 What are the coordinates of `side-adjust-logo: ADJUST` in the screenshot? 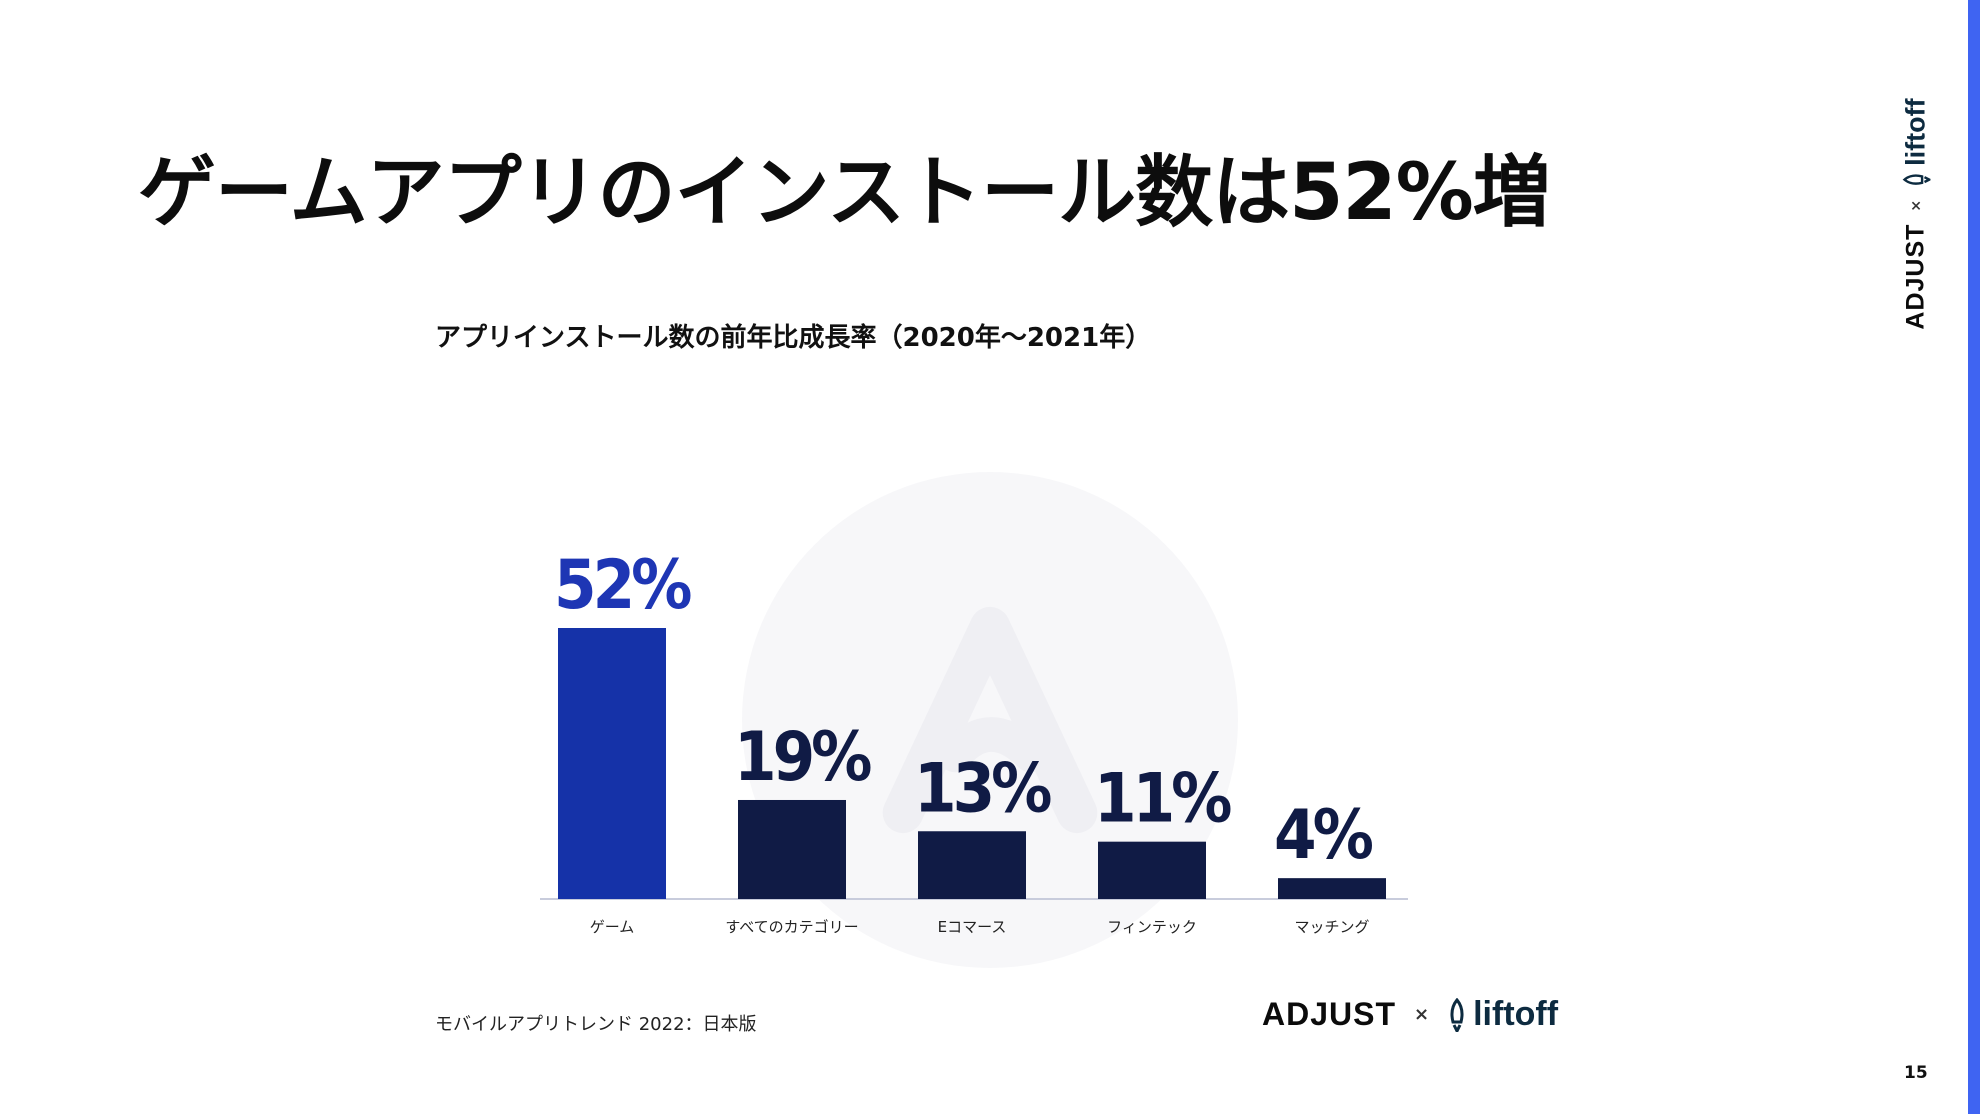 It's located at (1915, 276).